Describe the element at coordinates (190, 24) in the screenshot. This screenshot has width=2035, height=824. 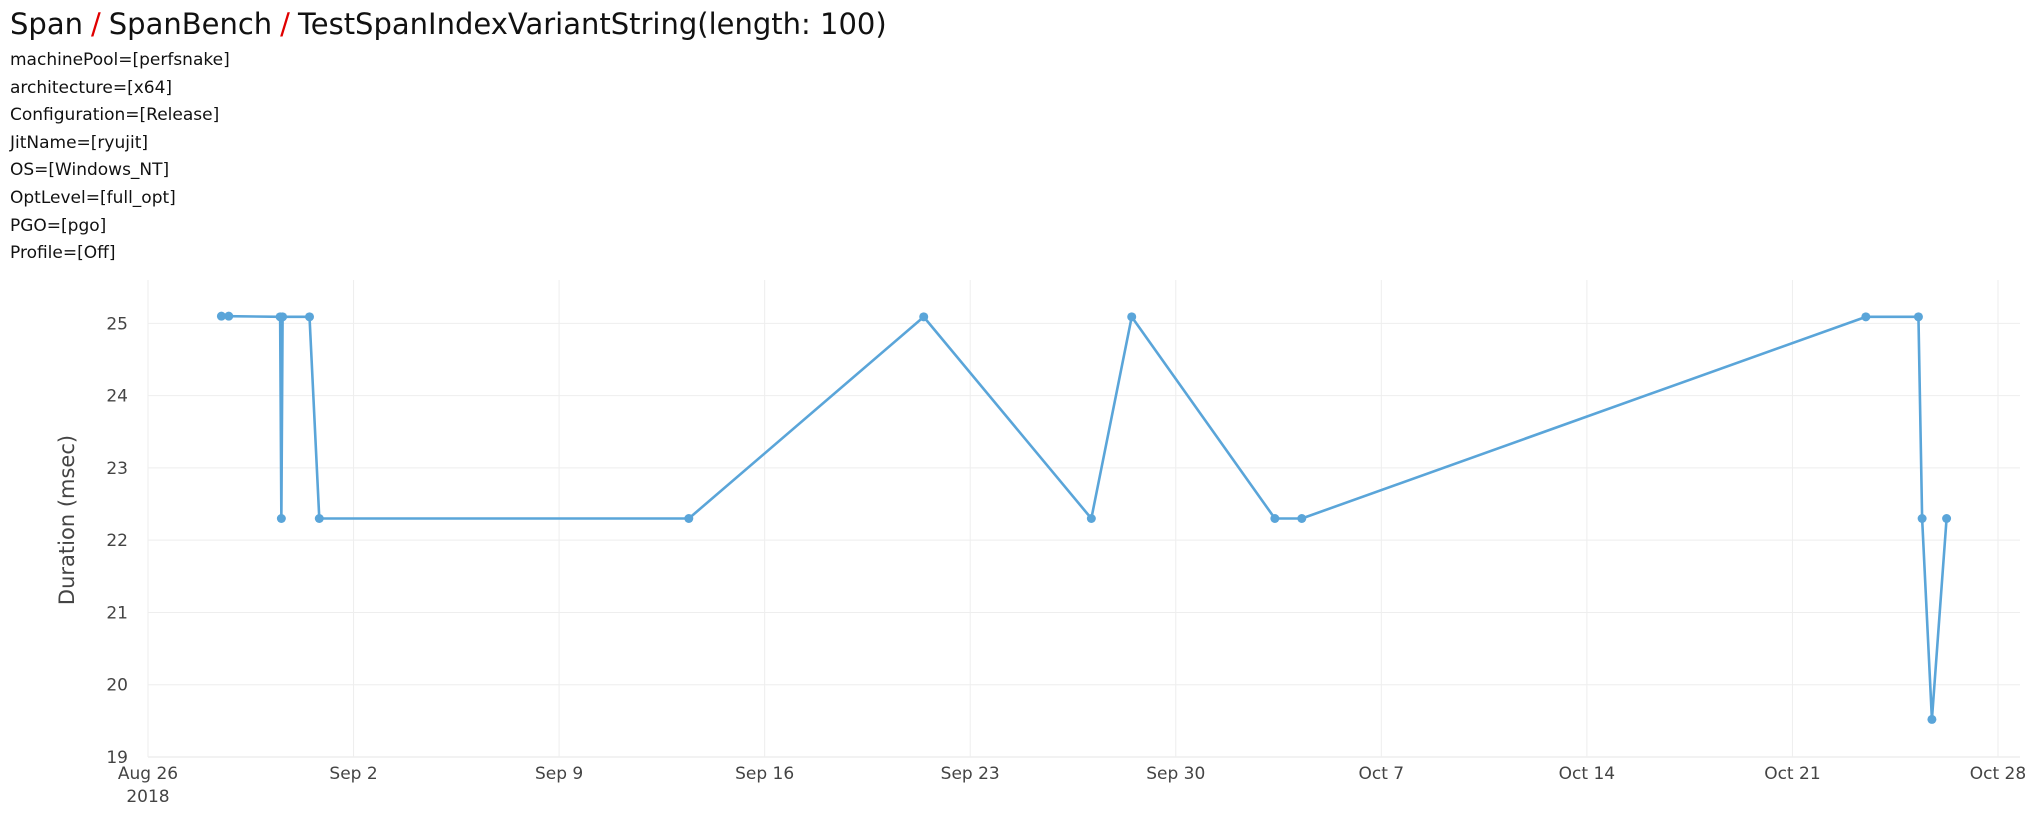
I see `breadcrumb-item-spanbench: SpanBench` at that location.